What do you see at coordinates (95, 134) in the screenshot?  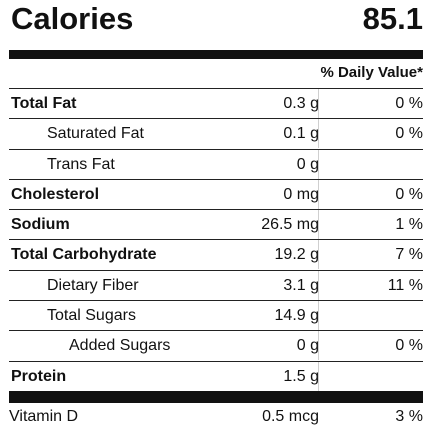 I see `nutrient-name: Saturated Fat` at bounding box center [95, 134].